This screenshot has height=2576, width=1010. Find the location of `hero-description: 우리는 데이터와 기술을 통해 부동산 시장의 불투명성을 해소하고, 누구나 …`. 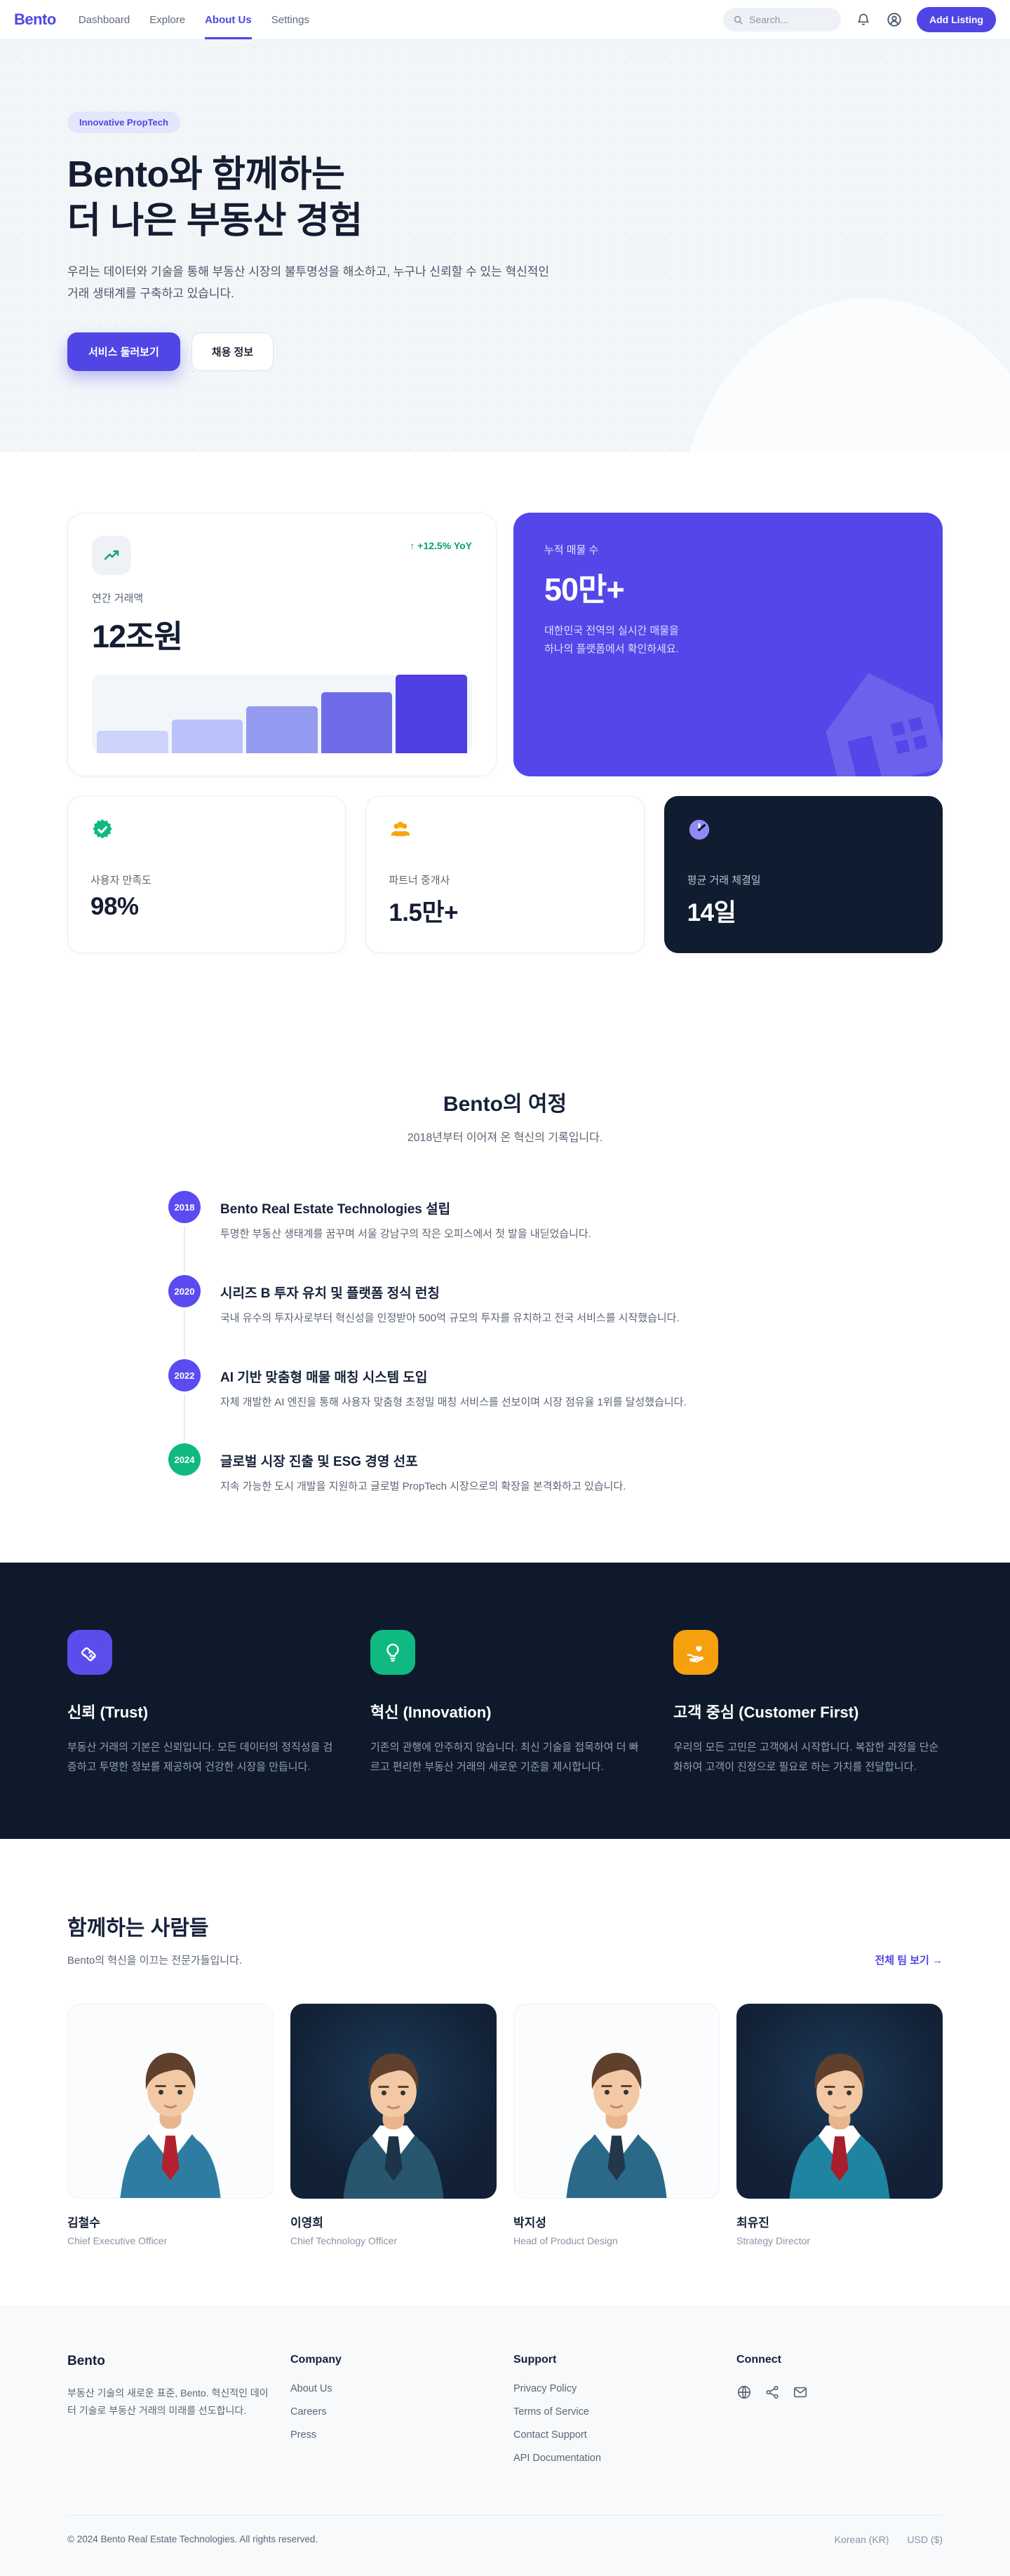

hero-description: 우리는 데이터와 기술을 통해 부동산 시장의 불투명성을 해소하고, 누구나 … is located at coordinates (505, 283).